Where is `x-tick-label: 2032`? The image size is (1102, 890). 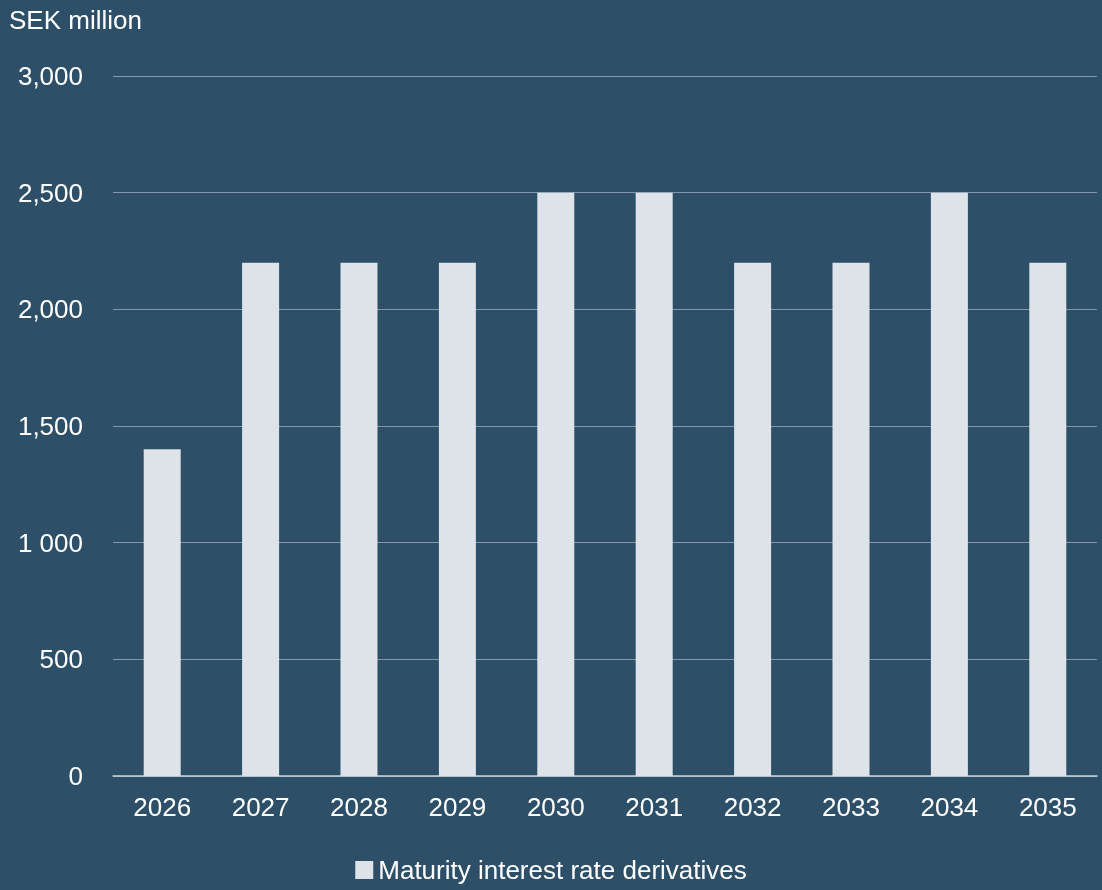 x-tick-label: 2032 is located at coordinates (752, 807).